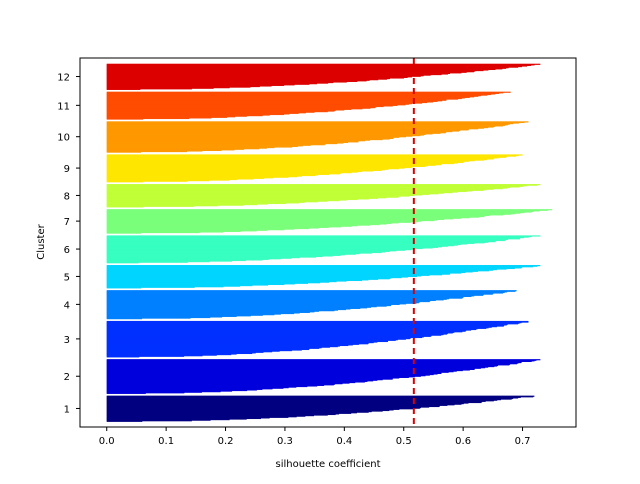  I want to click on cluster-8-silhouette, so click(323, 196).